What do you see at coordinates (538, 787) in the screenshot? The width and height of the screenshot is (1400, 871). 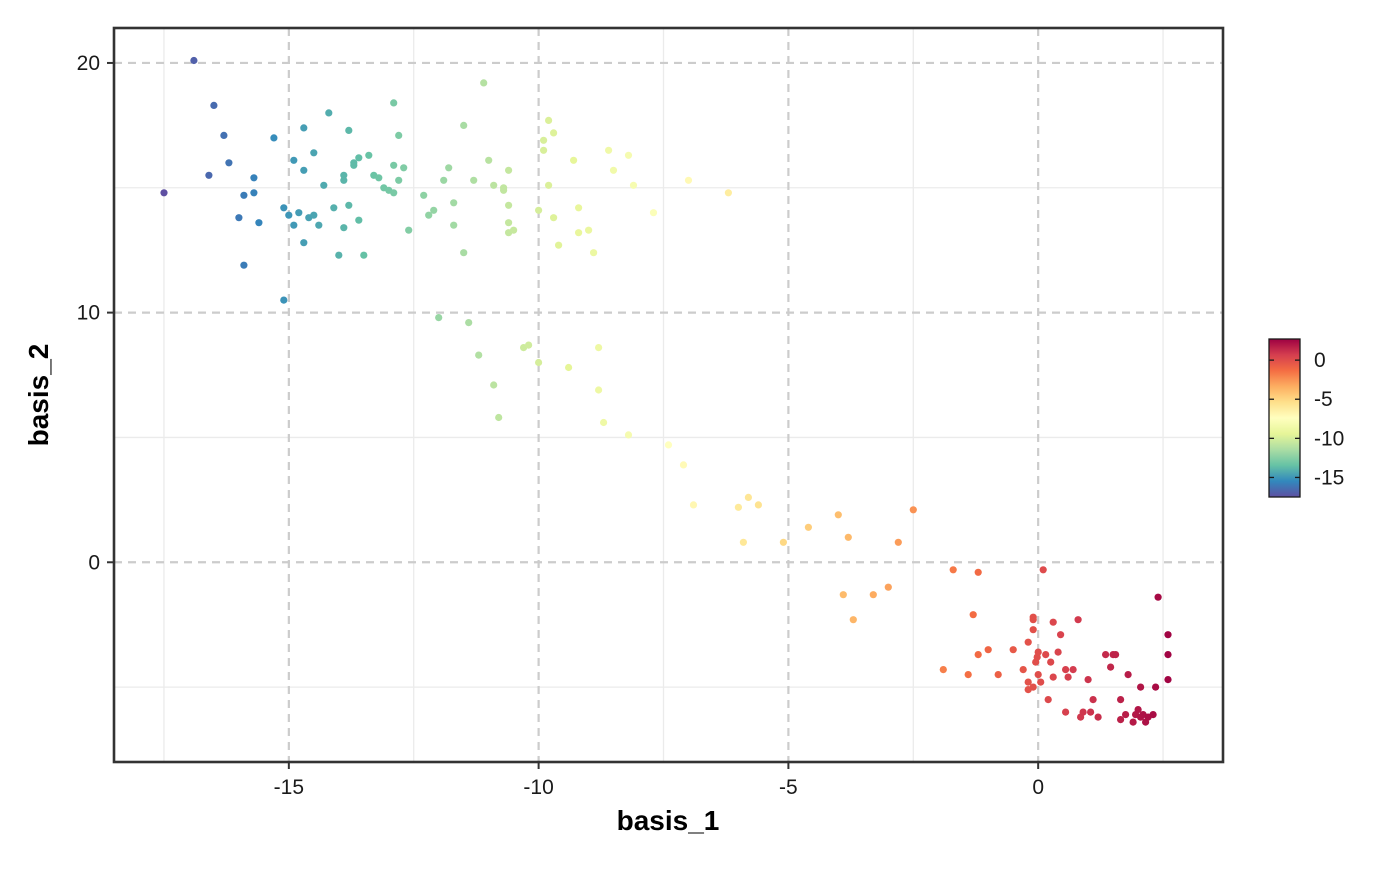 I see `x-tick-label: -10` at bounding box center [538, 787].